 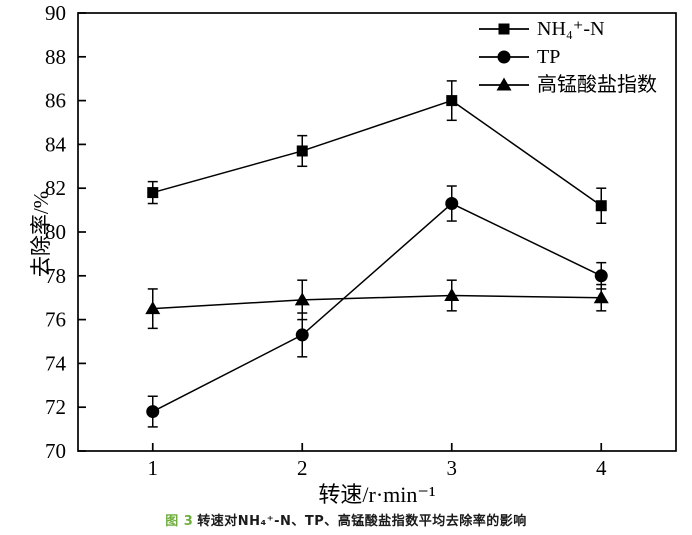 What do you see at coordinates (601, 468) in the screenshot?
I see `svg-text: 4` at bounding box center [601, 468].